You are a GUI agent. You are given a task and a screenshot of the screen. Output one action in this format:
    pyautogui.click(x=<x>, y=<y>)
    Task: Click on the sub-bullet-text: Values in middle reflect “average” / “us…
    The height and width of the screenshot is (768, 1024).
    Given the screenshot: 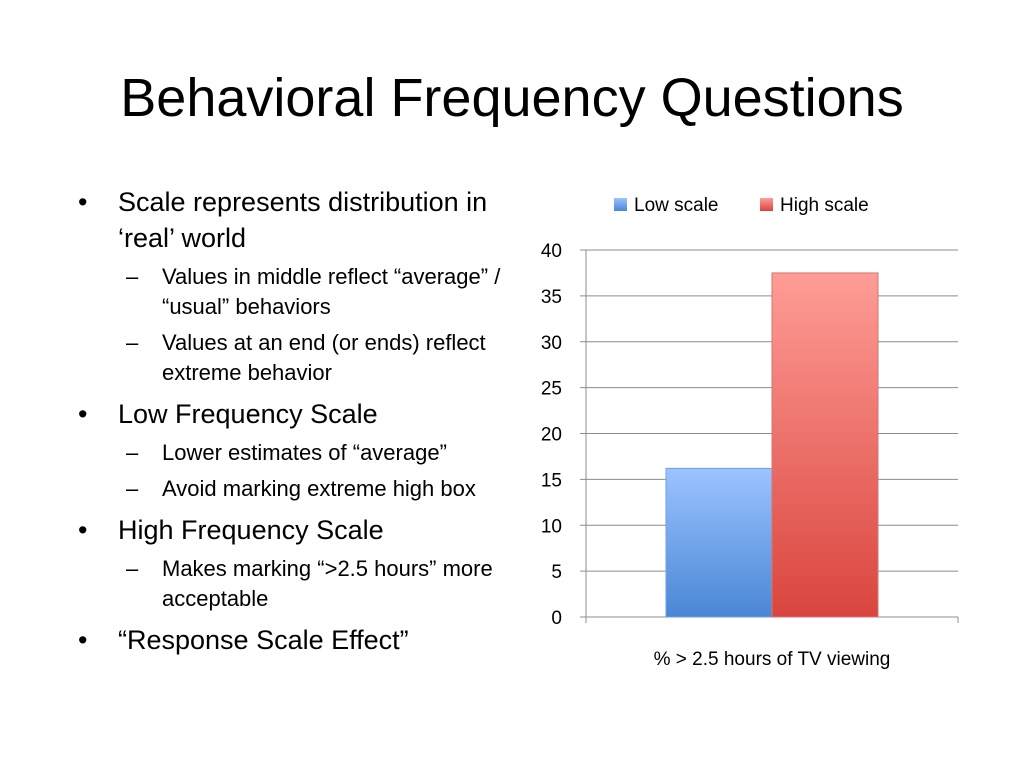 What is the action you would take?
    pyautogui.click(x=331, y=291)
    